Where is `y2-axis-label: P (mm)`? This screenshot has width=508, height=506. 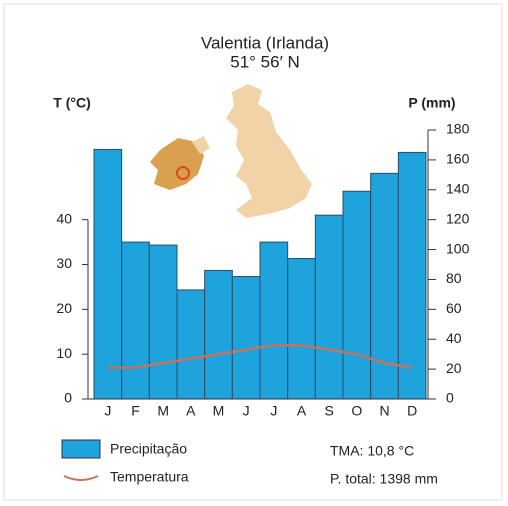
y2-axis-label: P (mm) is located at coordinates (431, 103).